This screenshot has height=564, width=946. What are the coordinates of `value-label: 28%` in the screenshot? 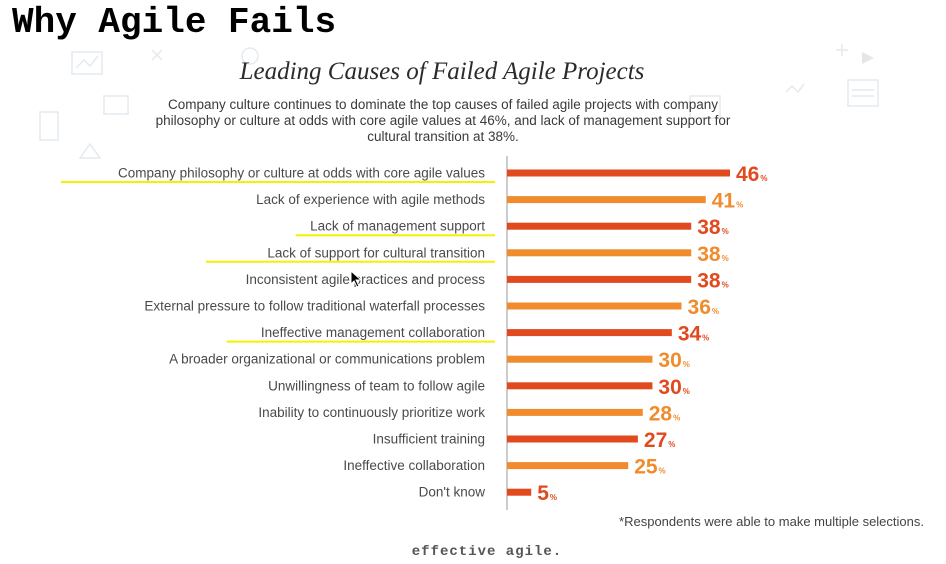 It's located at (664, 413).